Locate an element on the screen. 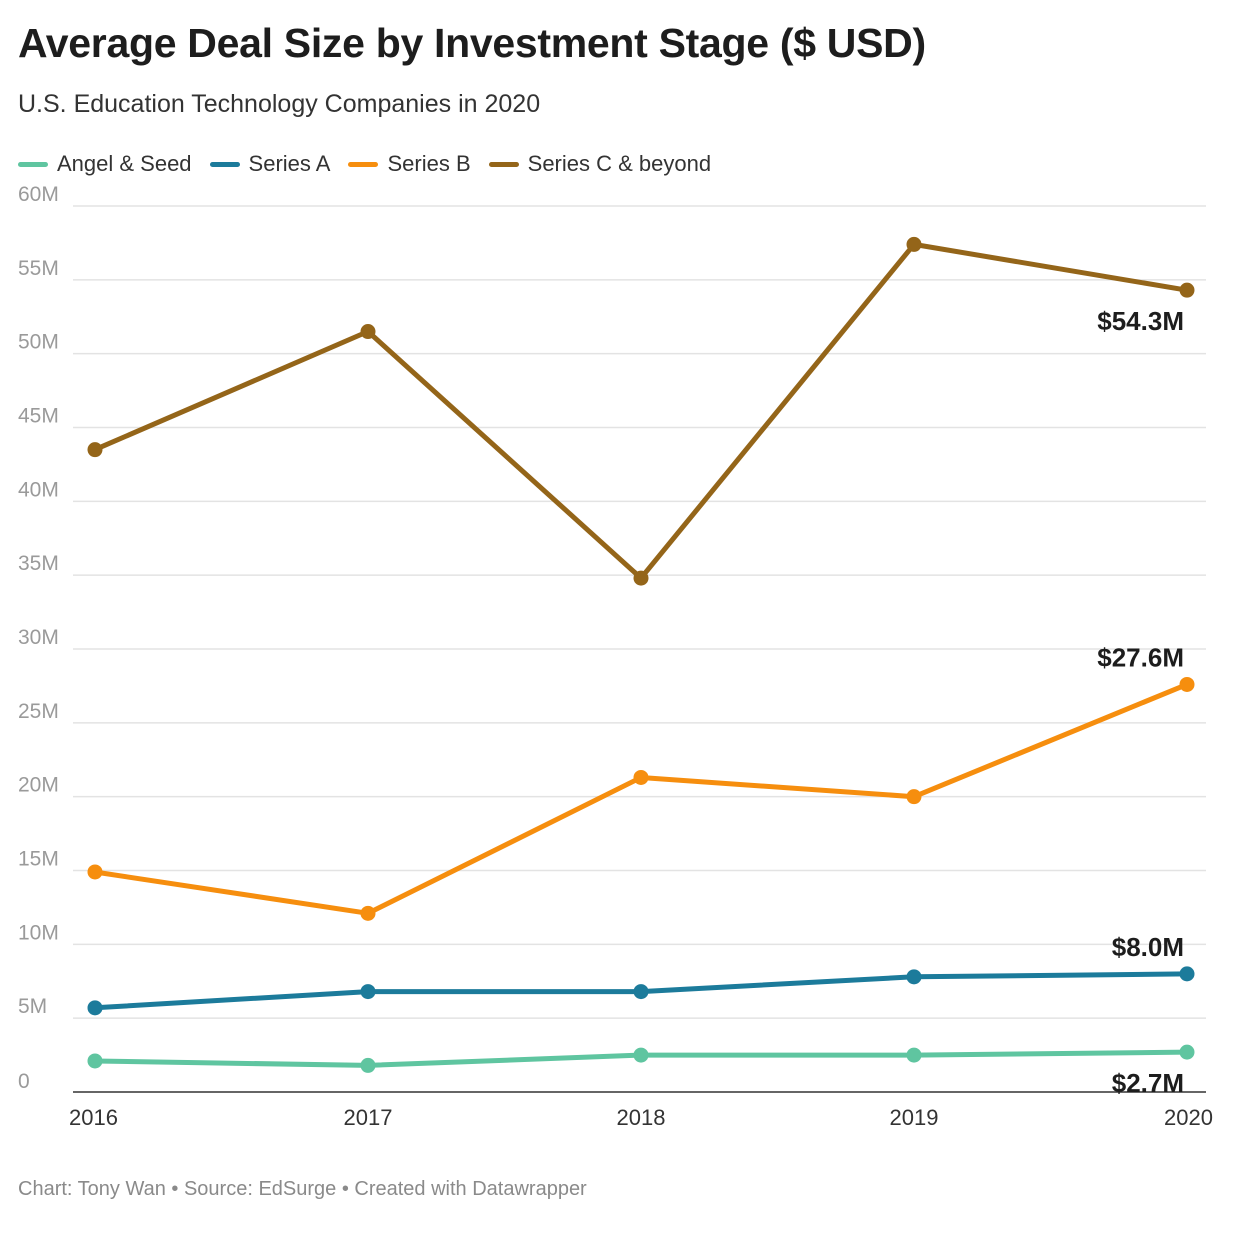 The height and width of the screenshot is (1234, 1234). data-point-series-a-2017 is located at coordinates (368, 992).